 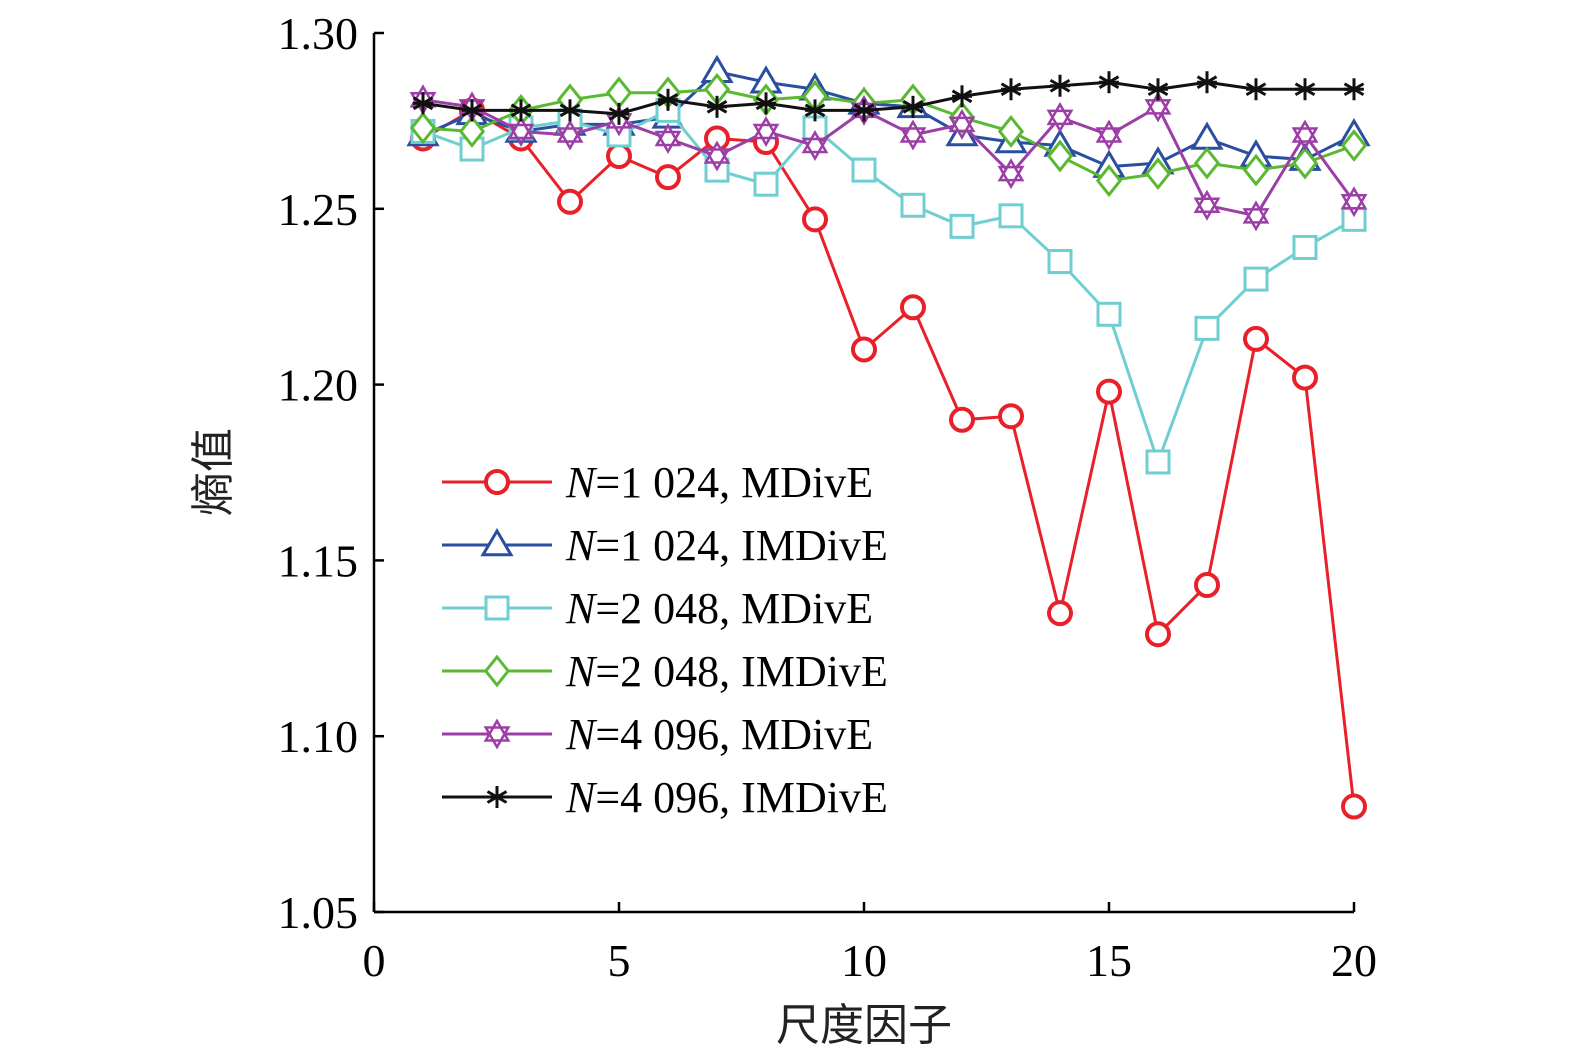 What do you see at coordinates (318, 560) in the screenshot?
I see `y-tick-label: 1.15` at bounding box center [318, 560].